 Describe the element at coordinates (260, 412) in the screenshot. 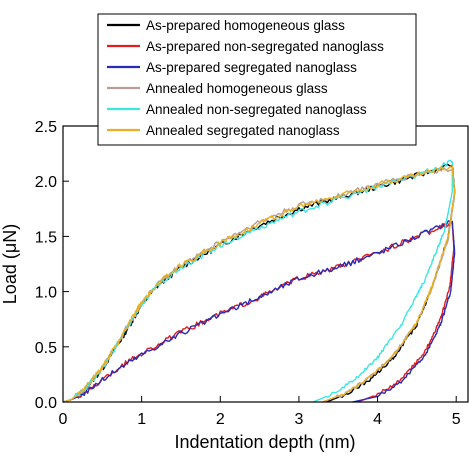

I see `x-axis-ticks: 0 1 2 3 4 5` at that location.